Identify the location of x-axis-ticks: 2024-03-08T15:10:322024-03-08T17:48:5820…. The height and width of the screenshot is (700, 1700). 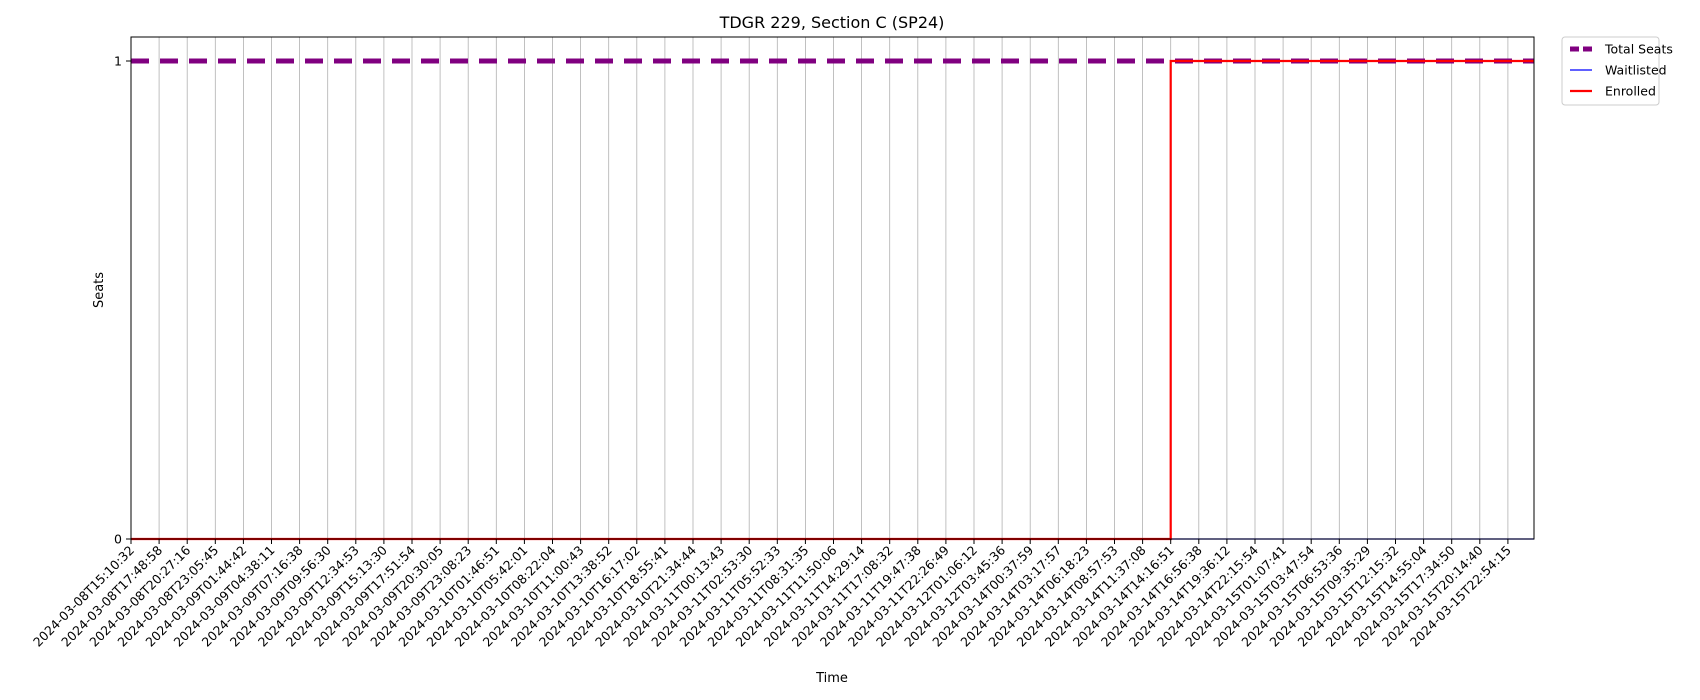
(772, 594).